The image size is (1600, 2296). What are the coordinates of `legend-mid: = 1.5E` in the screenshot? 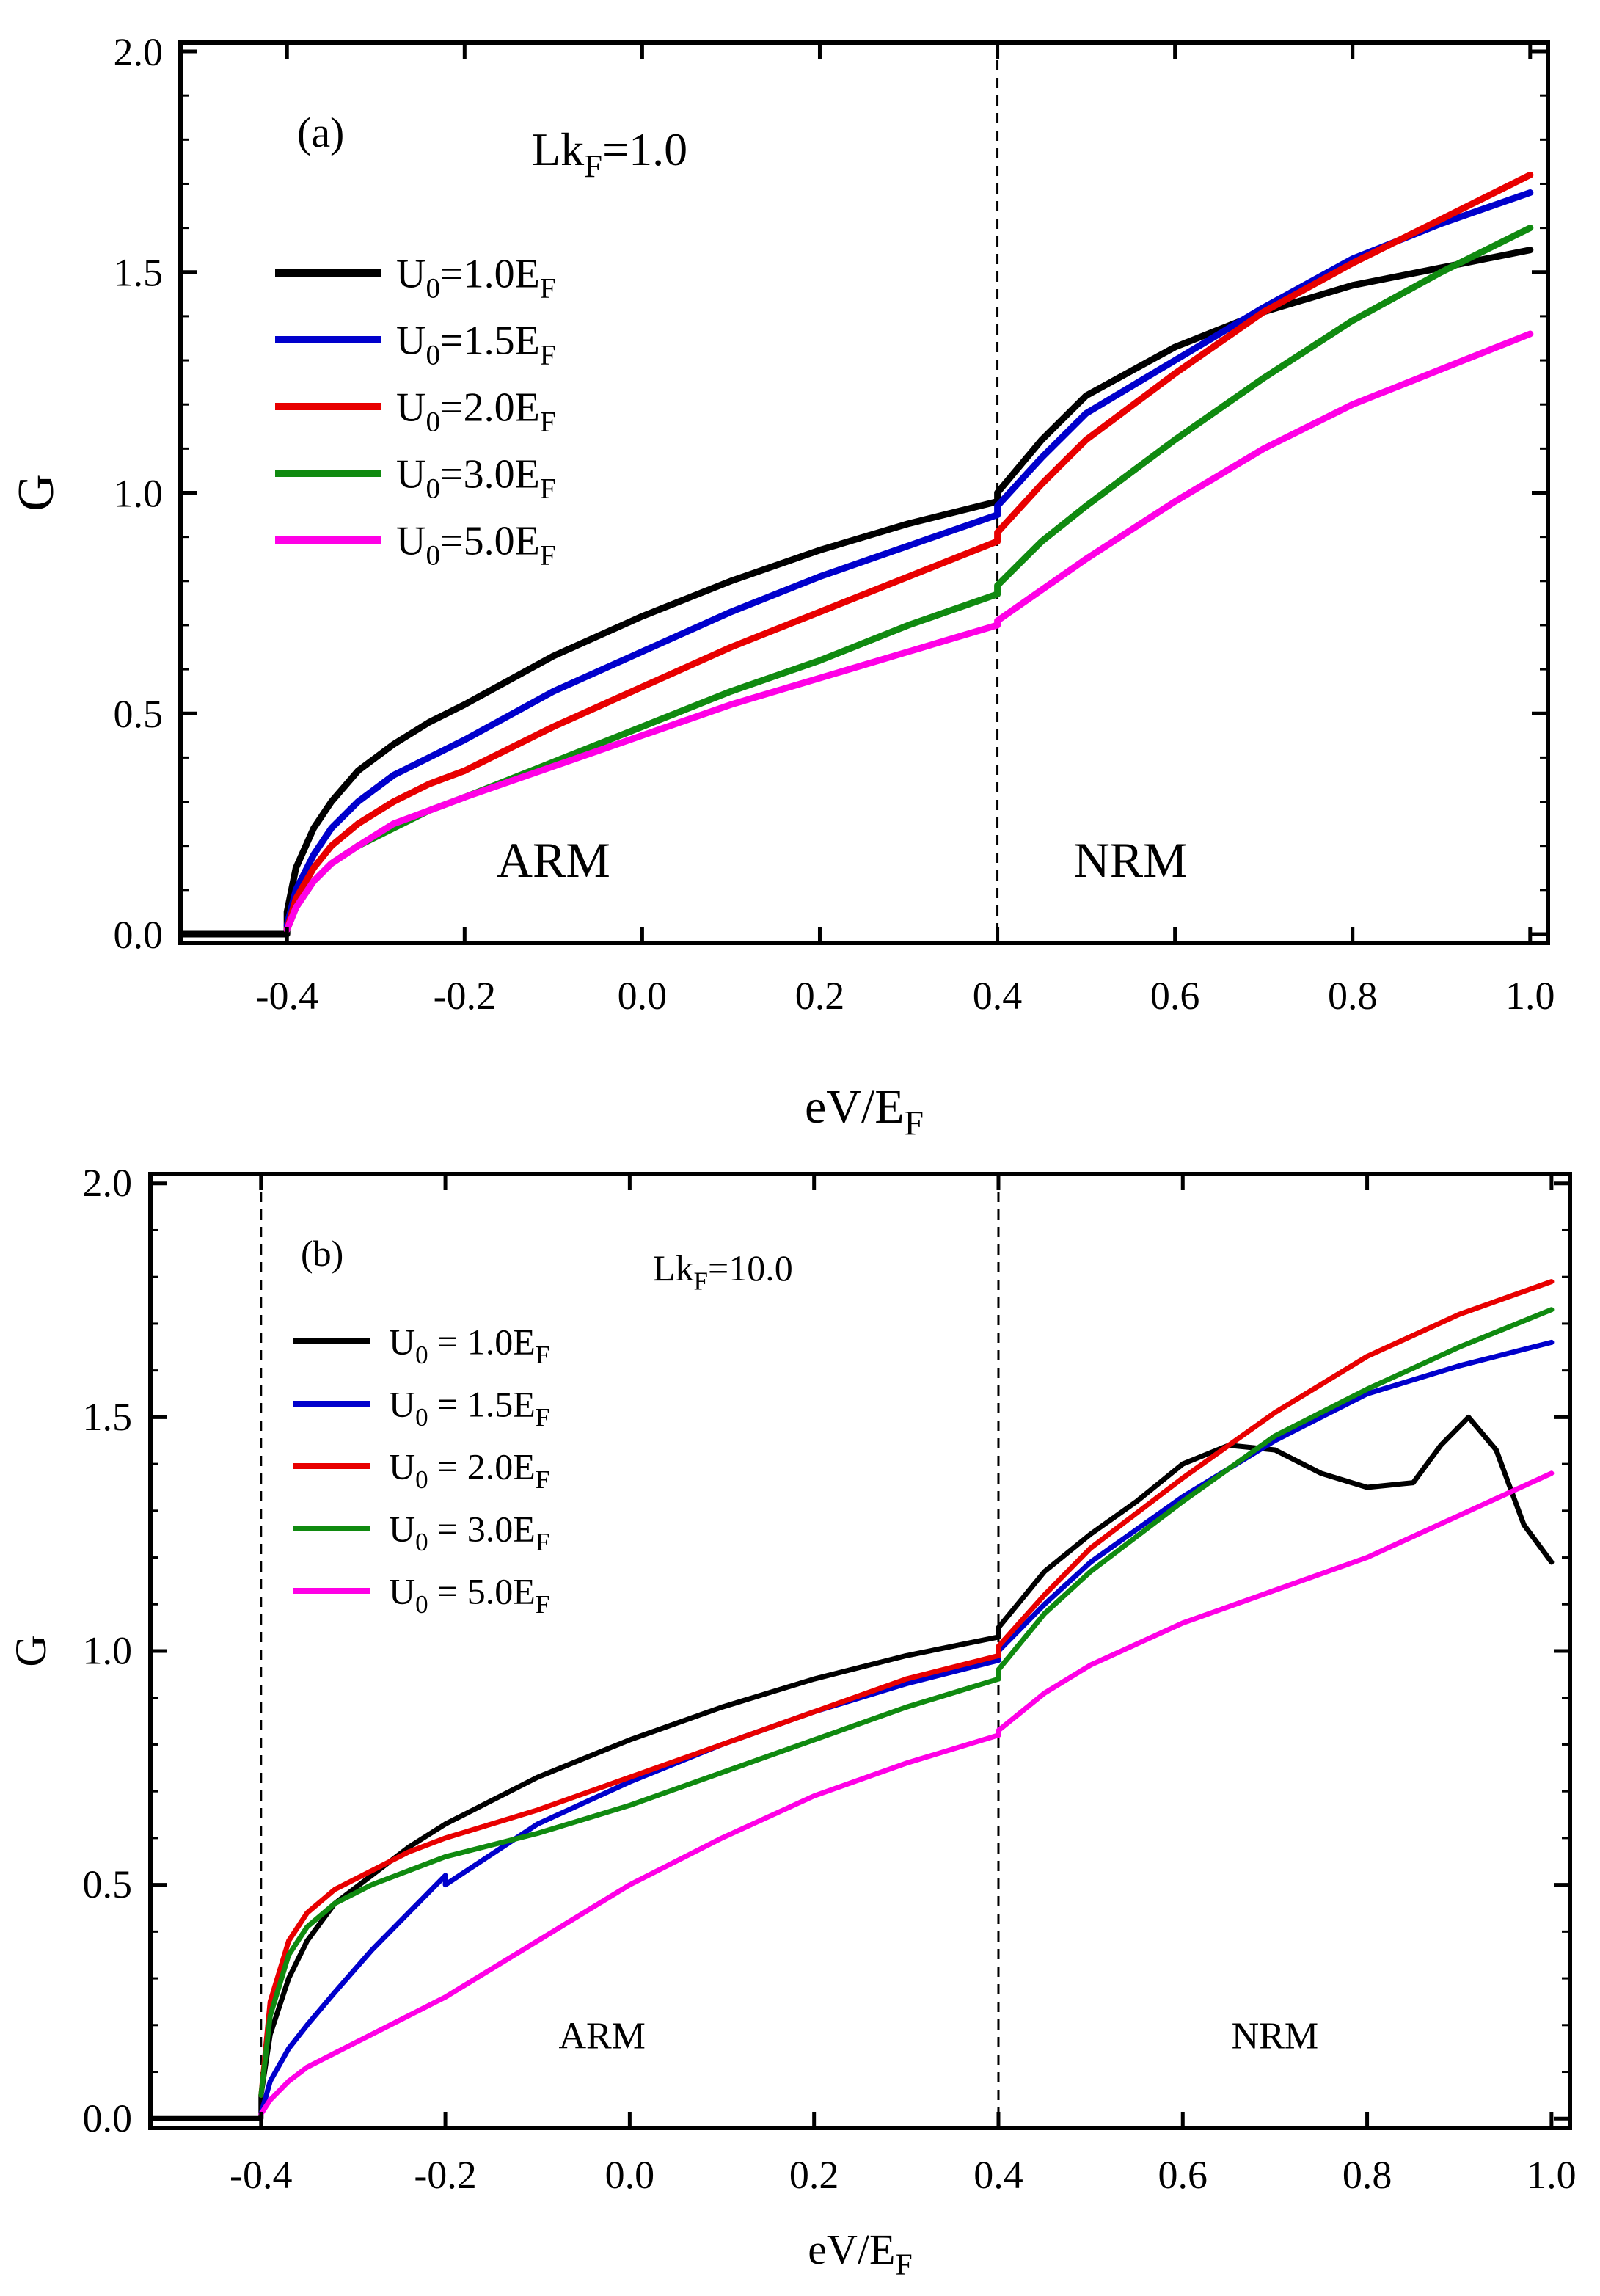 It's located at (482, 1404).